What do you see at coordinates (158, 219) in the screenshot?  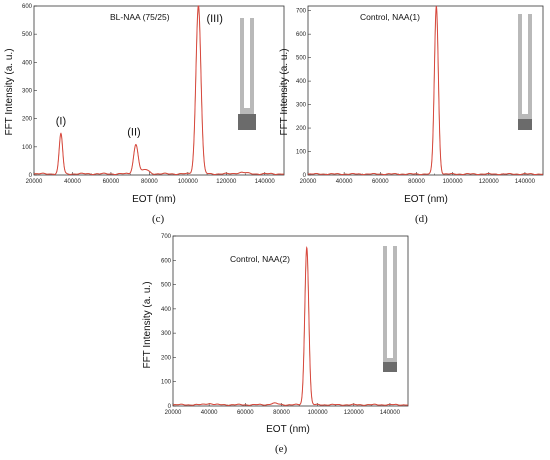 I see `panel-label: (c)` at bounding box center [158, 219].